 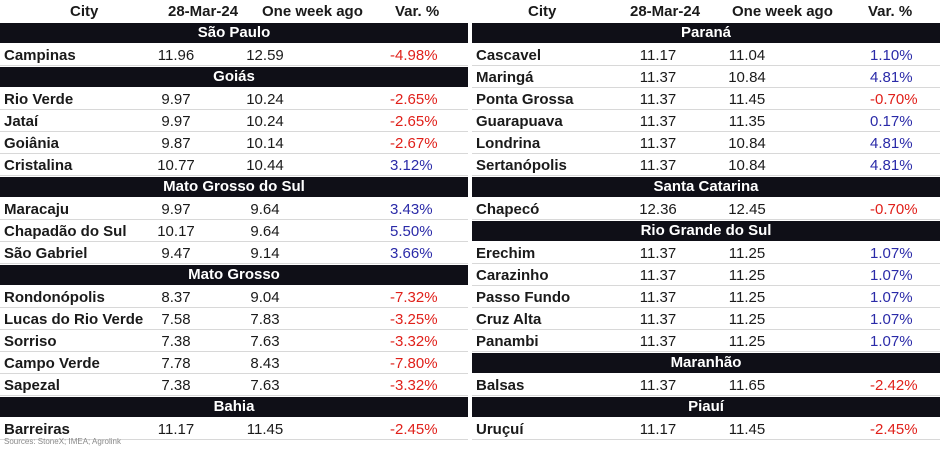 I want to click on table-row: Erechim 11.37 11.25 1.07%, so click(x=706, y=253).